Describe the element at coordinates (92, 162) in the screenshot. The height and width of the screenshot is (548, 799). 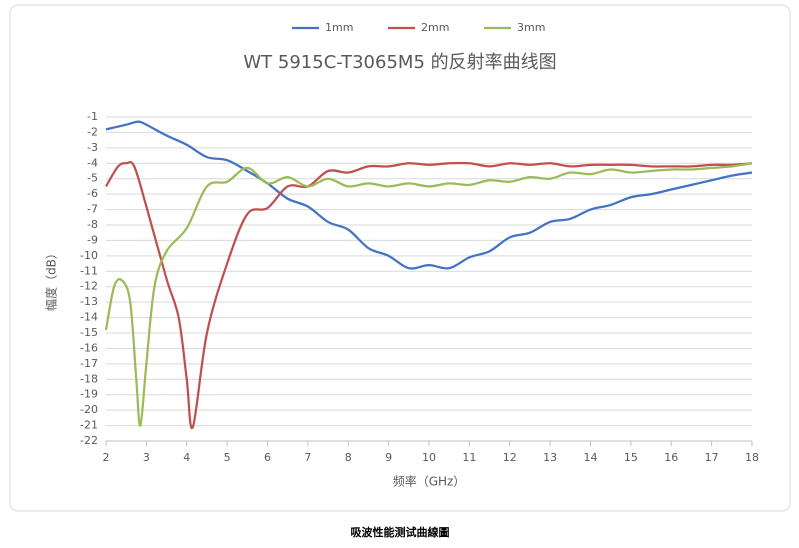
I see `y-tick-label: -4` at that location.